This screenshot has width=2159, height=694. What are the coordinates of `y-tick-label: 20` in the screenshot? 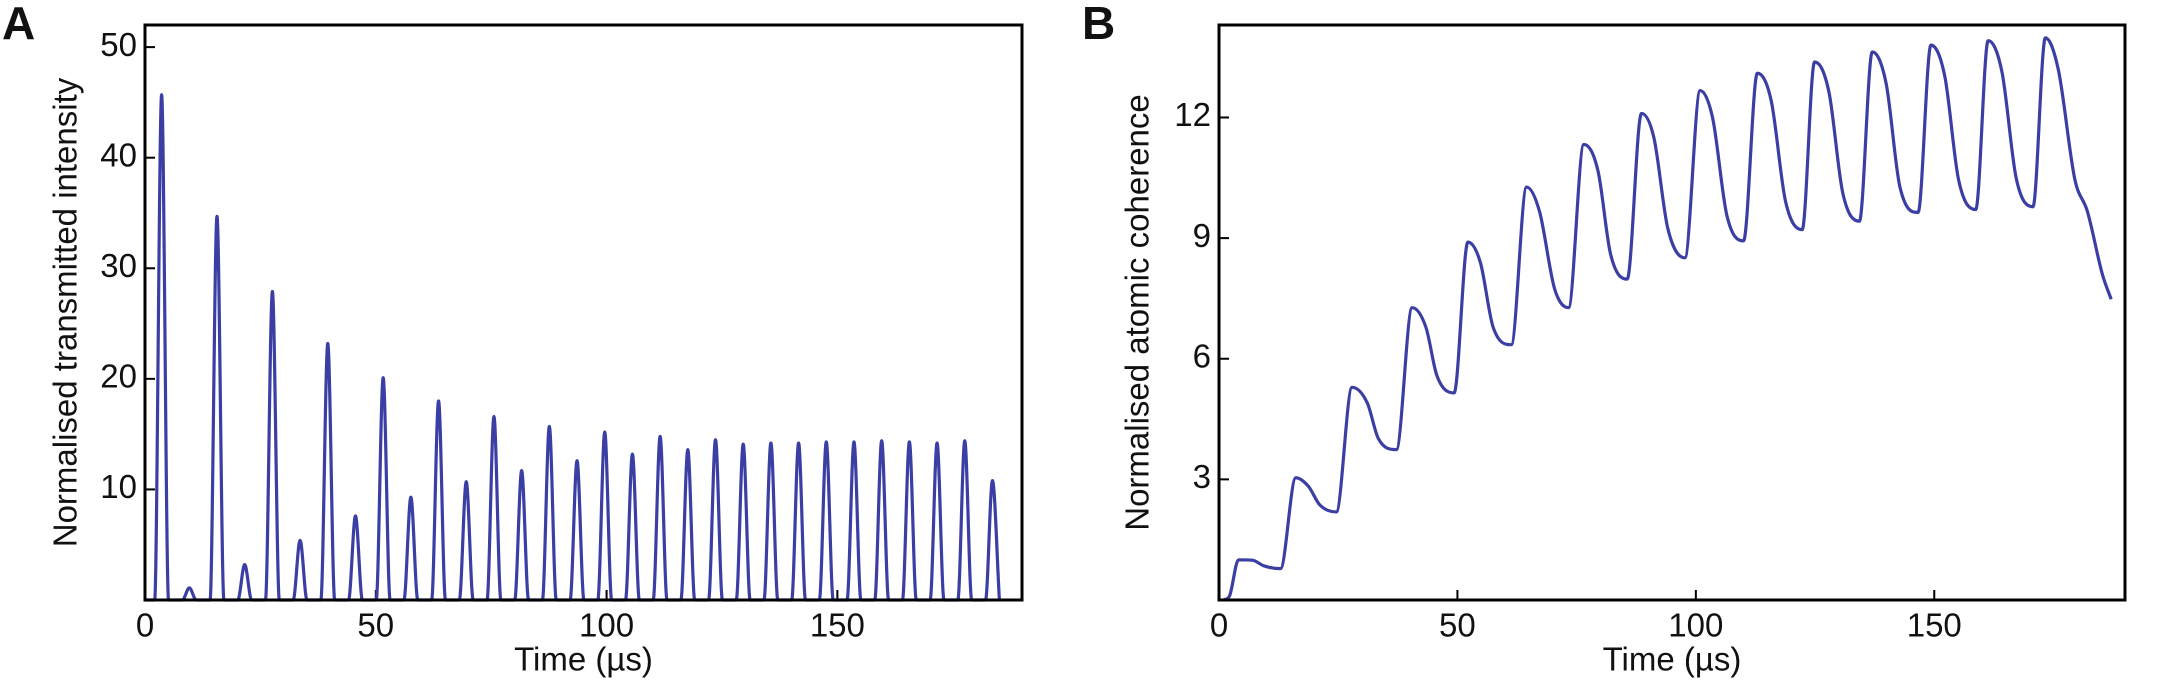 It's located at (118, 376).